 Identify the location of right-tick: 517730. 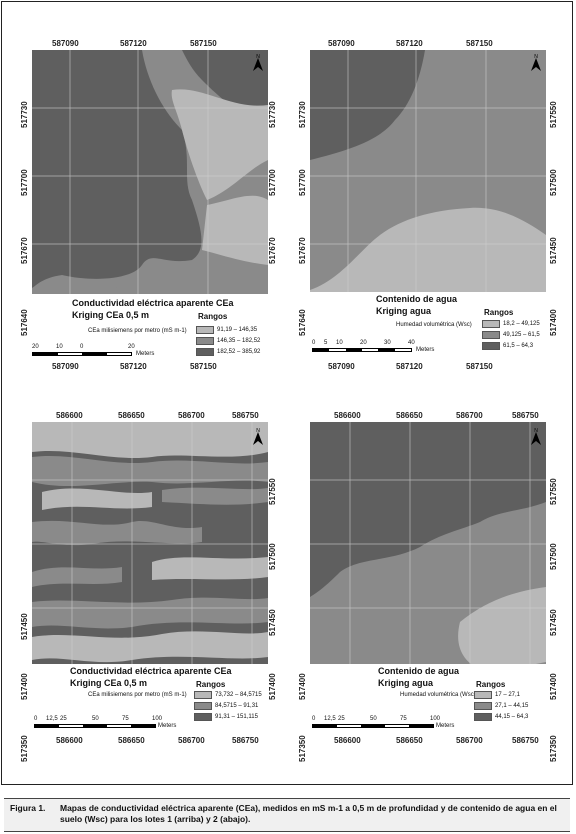
(272, 114).